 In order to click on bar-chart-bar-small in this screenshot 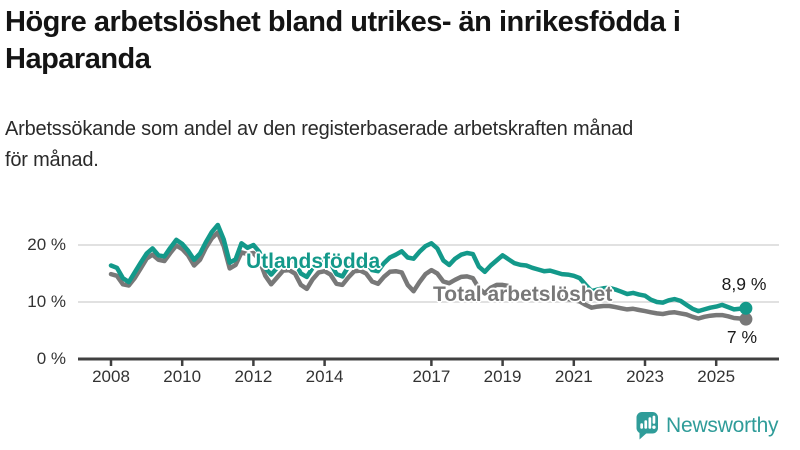, I will do `click(641, 426)`.